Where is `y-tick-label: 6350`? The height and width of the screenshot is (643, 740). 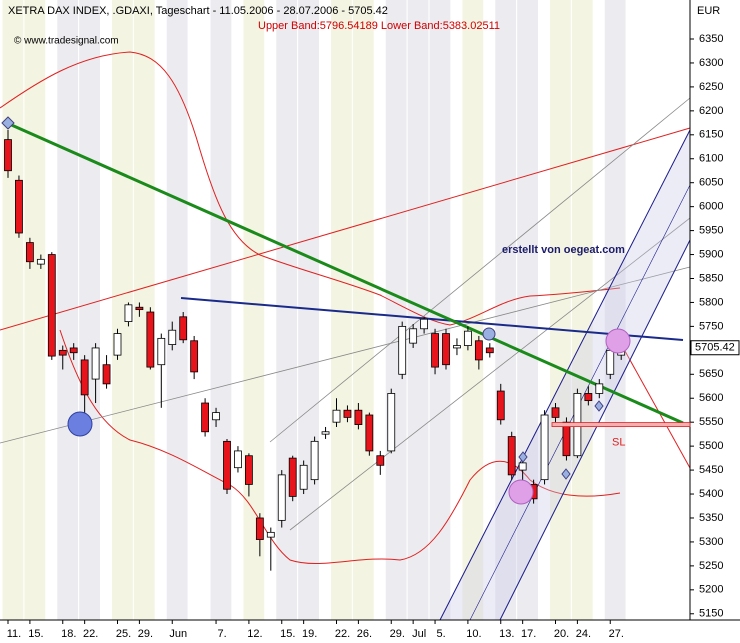
y-tick-label: 6350 is located at coordinates (711, 39).